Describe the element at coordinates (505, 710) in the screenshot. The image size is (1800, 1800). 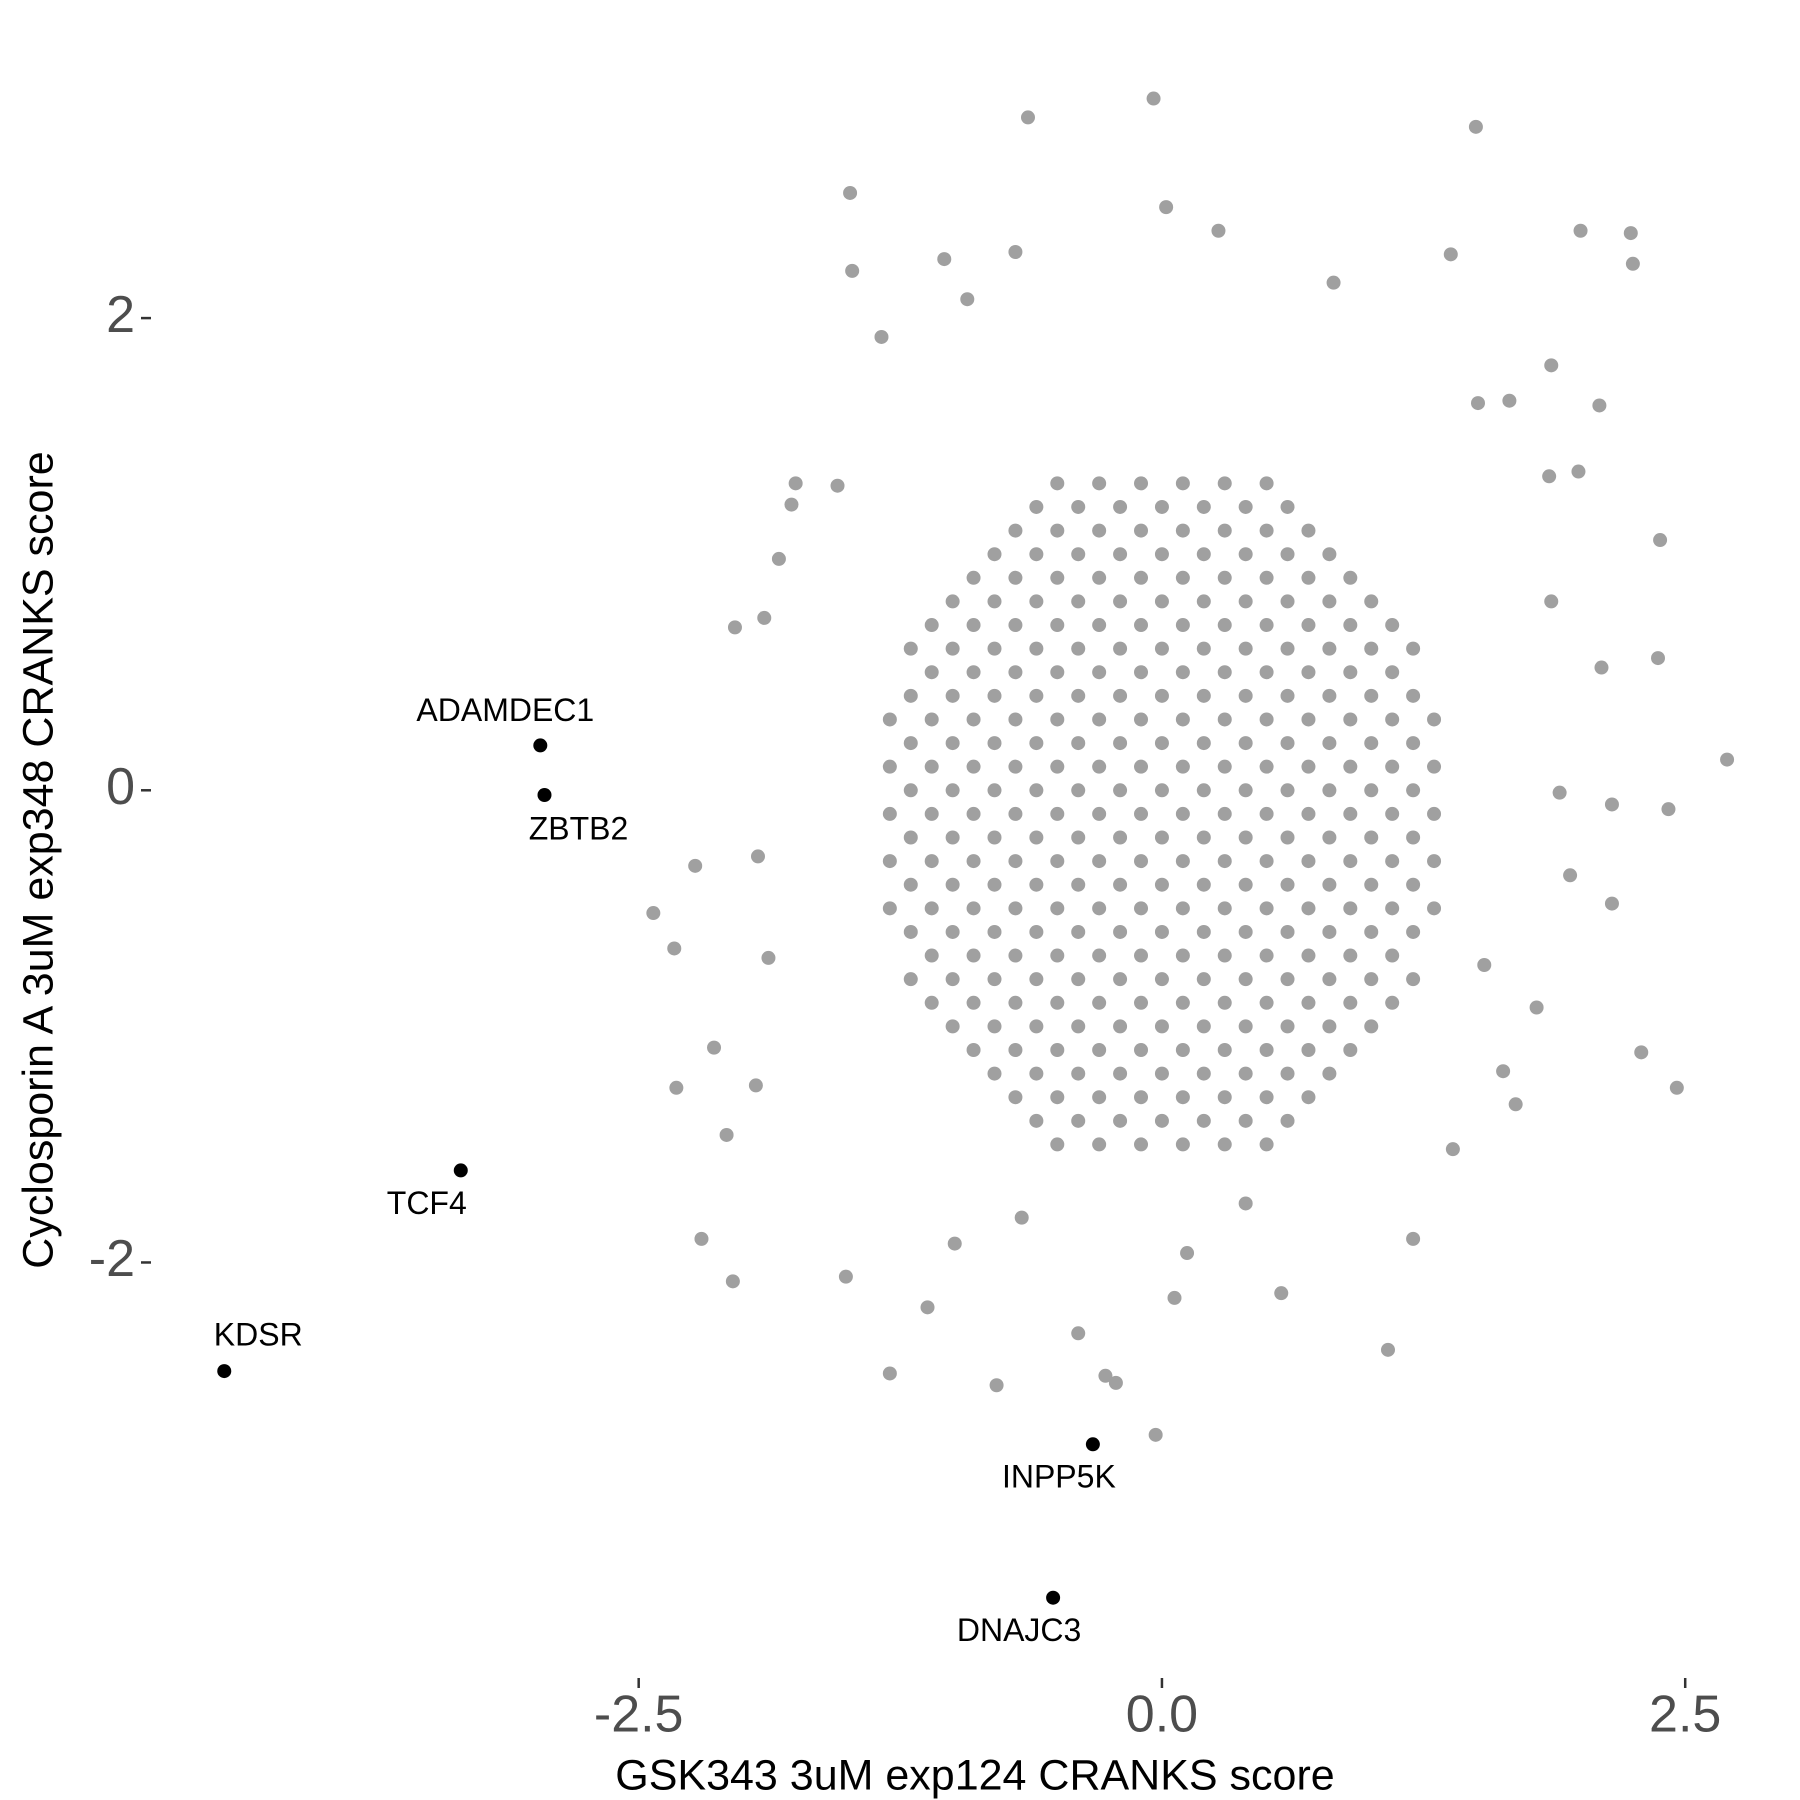
I see `point-label: ADAMDEC1` at that location.